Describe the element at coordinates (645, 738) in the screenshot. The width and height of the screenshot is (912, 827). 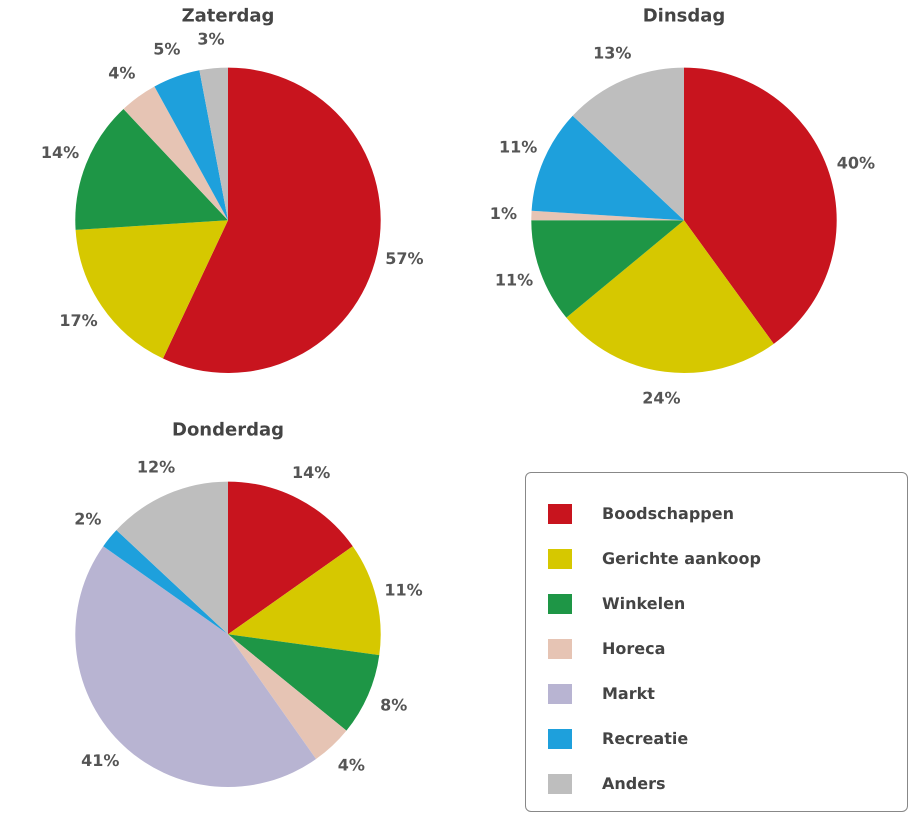
I see `legend-label: Recreatie` at that location.